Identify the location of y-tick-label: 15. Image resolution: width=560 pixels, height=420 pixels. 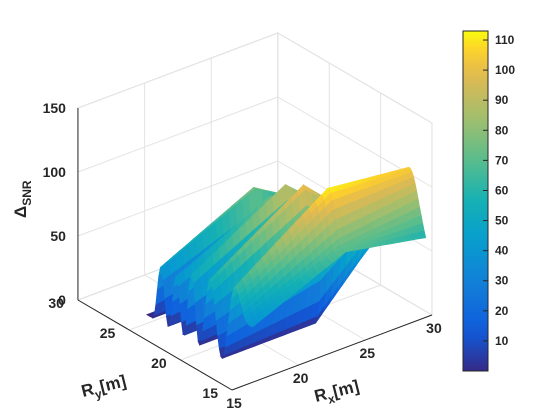
(210, 393).